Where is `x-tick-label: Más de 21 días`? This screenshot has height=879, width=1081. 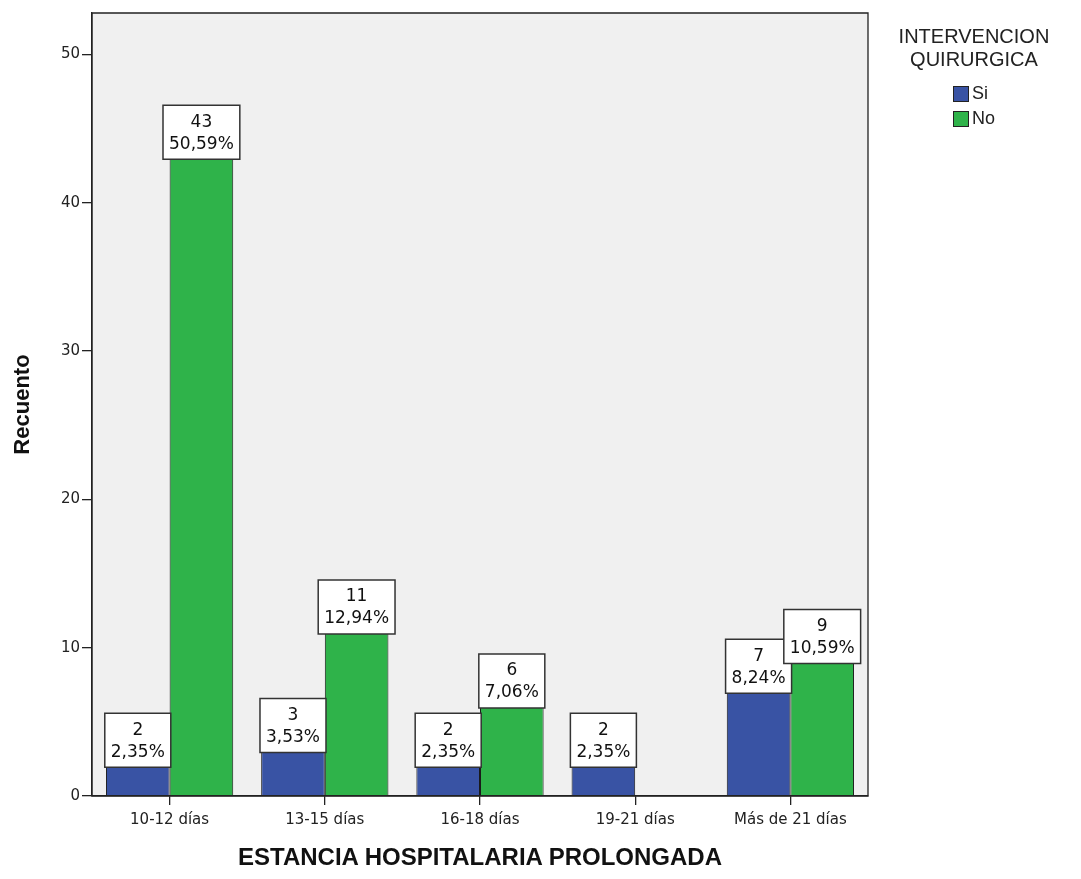
x-tick-label: Más de 21 días is located at coordinates (790, 818).